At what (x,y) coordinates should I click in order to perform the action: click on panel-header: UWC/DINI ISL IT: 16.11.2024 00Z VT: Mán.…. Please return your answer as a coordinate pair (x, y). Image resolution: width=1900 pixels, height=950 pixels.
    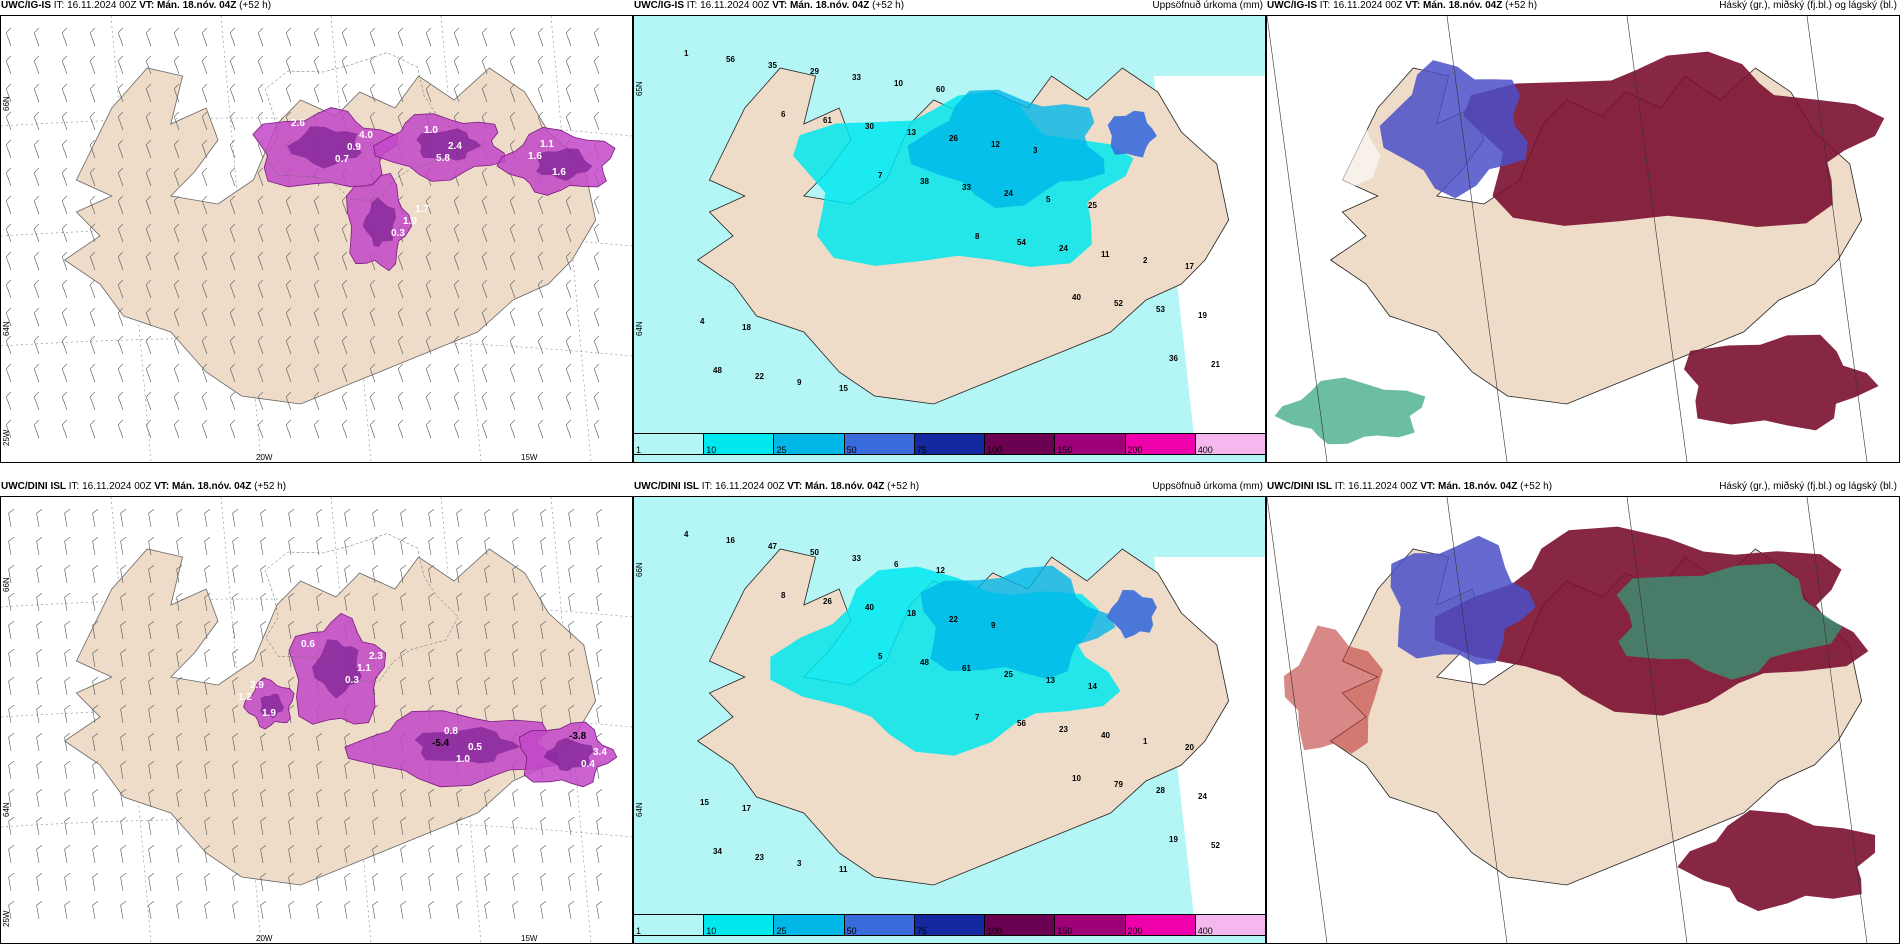
    Looking at the image, I should click on (1582, 486).